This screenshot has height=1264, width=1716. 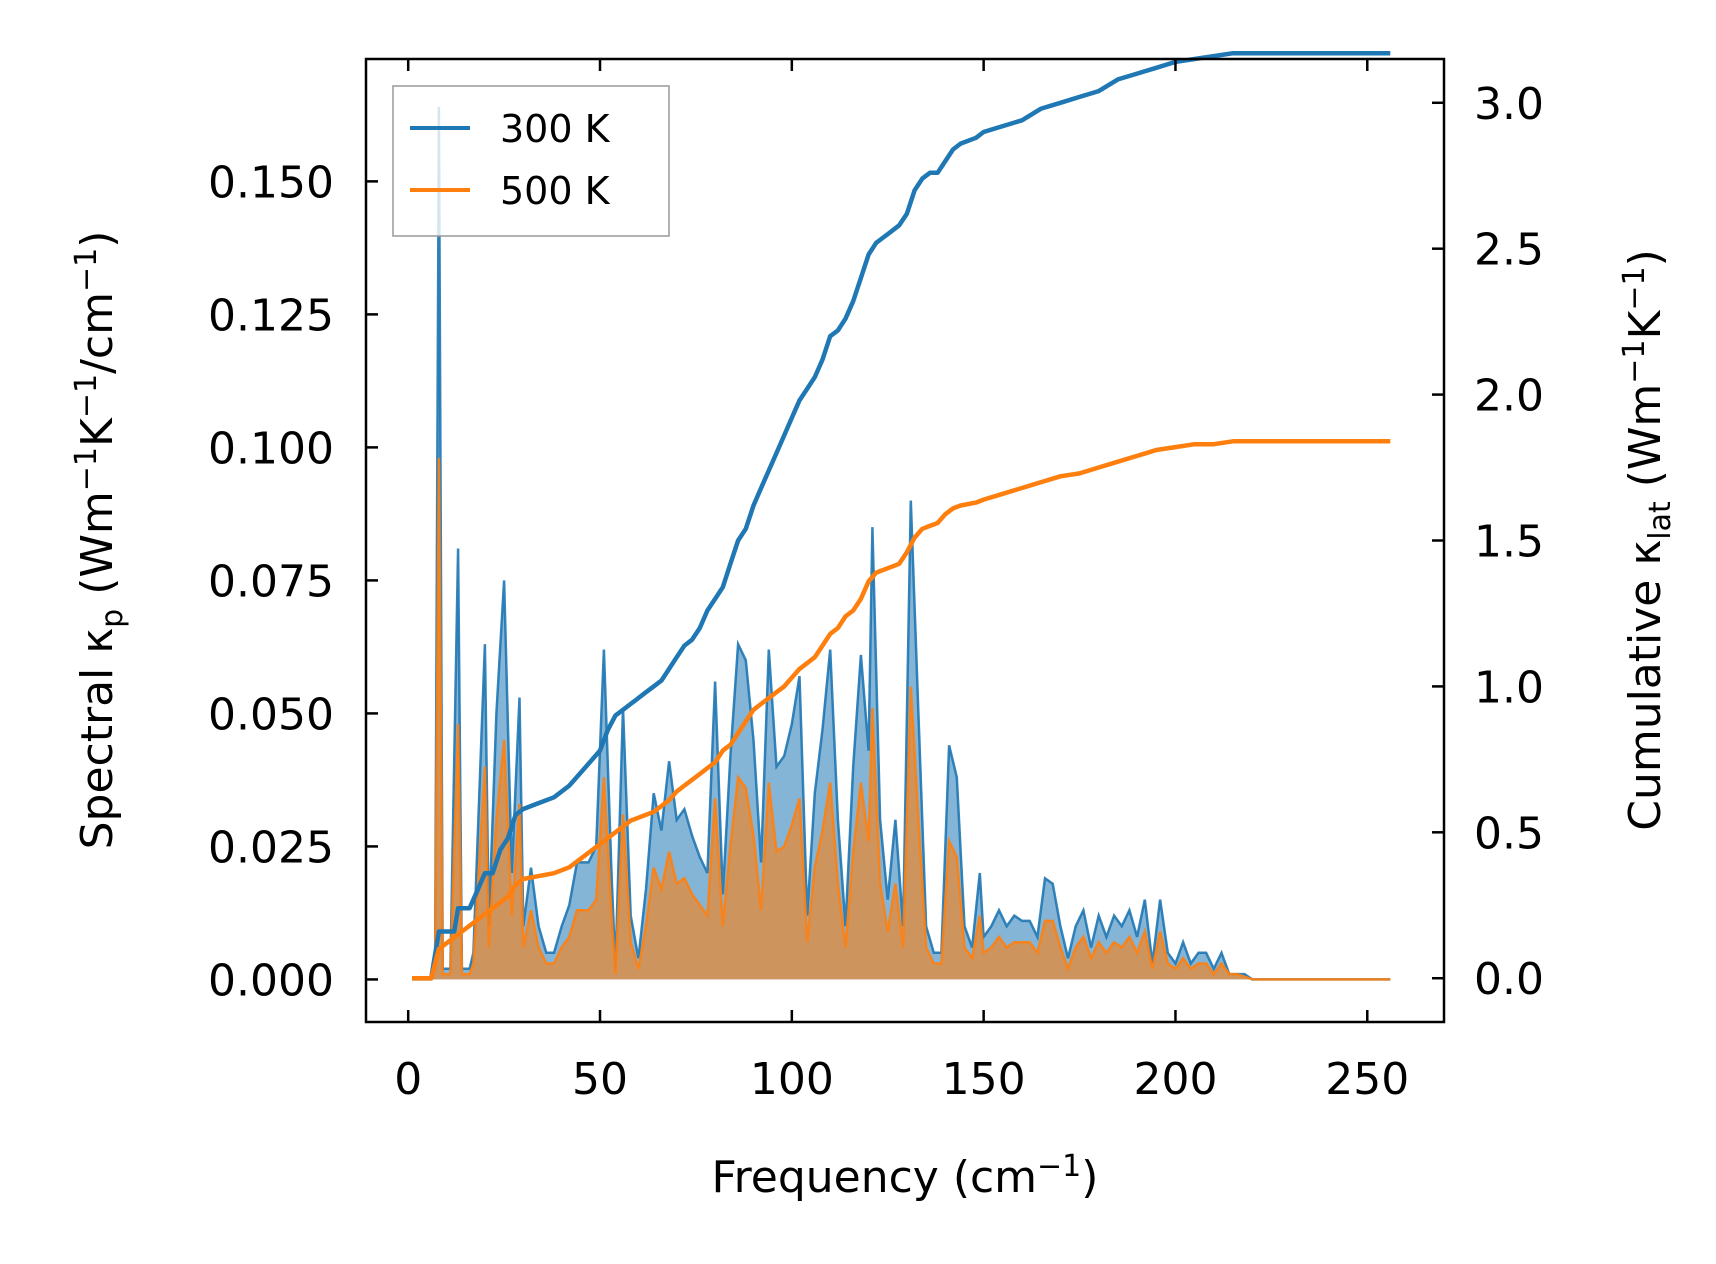 What do you see at coordinates (271, 714) in the screenshot?
I see `y-left-tick-label: 0.050` at bounding box center [271, 714].